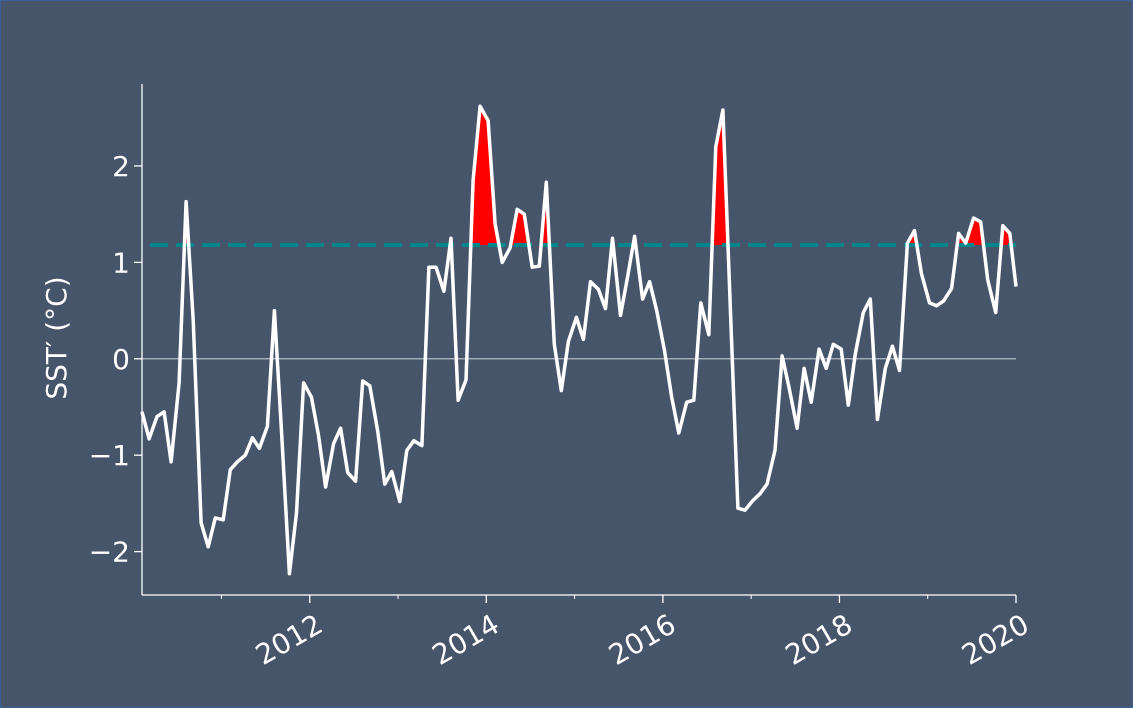 This screenshot has height=708, width=1133. Describe the element at coordinates (995, 640) in the screenshot. I see `x-tick-label: 2020` at that location.